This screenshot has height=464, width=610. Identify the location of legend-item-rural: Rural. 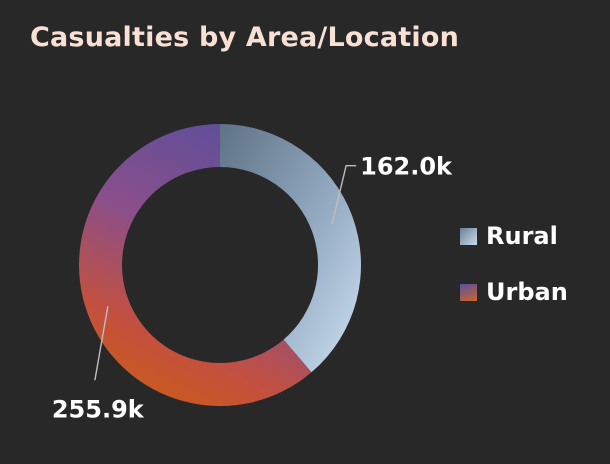
(514, 236).